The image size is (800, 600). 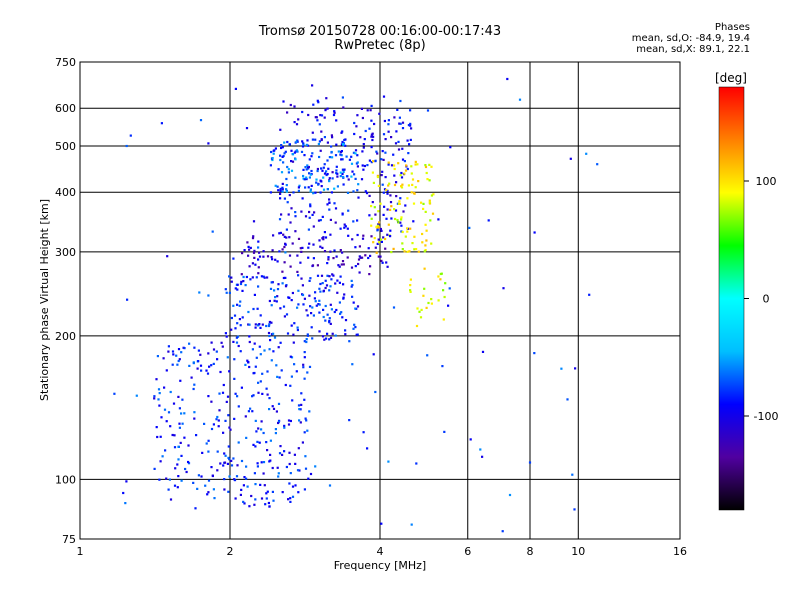 I want to click on colorbar-tick-label: 0, so click(x=766, y=299).